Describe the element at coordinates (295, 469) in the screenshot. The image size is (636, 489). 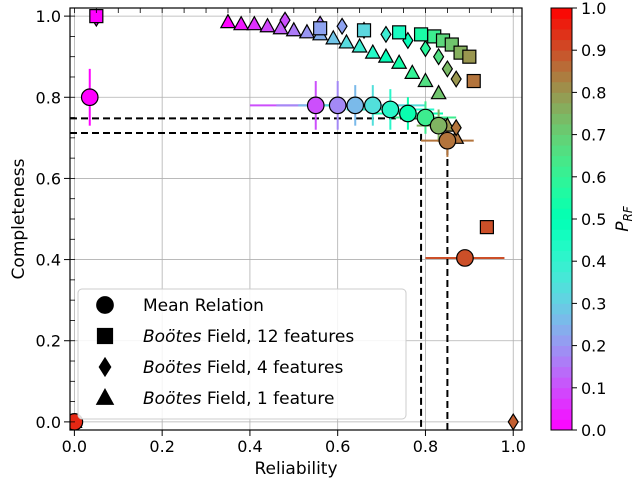
I see `x-axis-label: Reliability` at that location.